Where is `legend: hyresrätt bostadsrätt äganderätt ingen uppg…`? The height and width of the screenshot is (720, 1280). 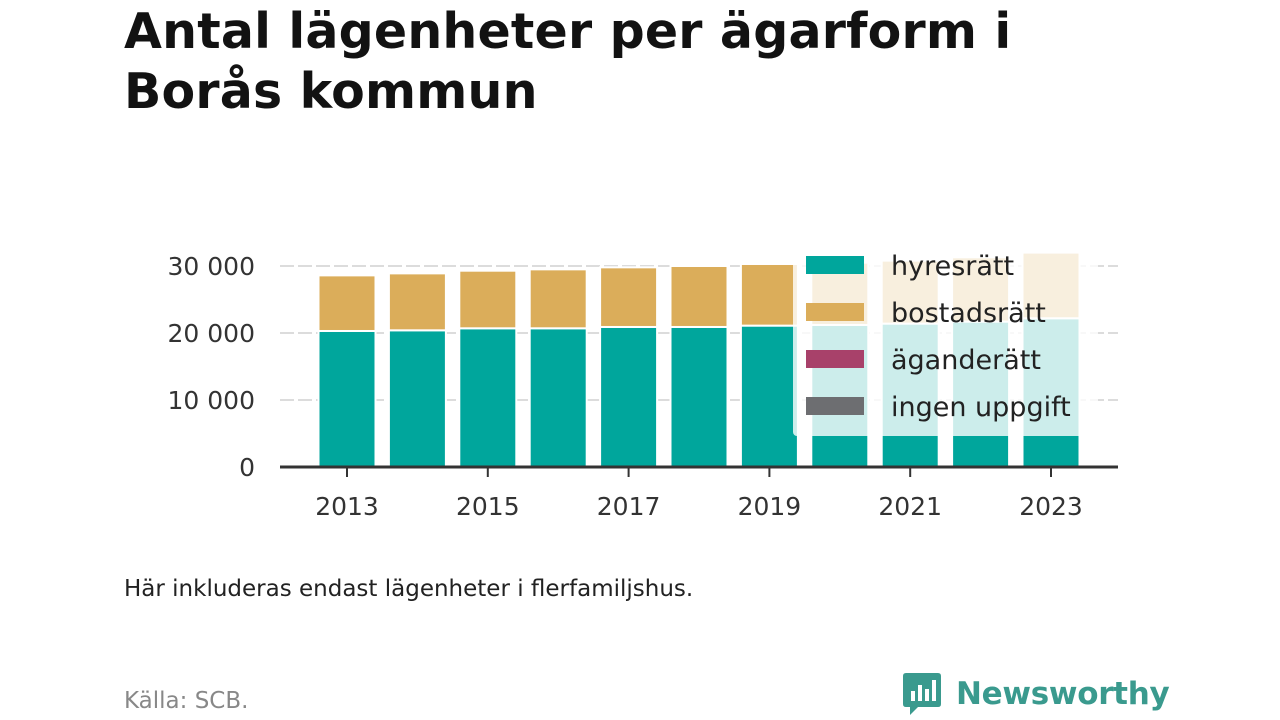 legend: hyresrätt bostadsrätt äganderätt ingen uppg… is located at coordinates (945, 340).